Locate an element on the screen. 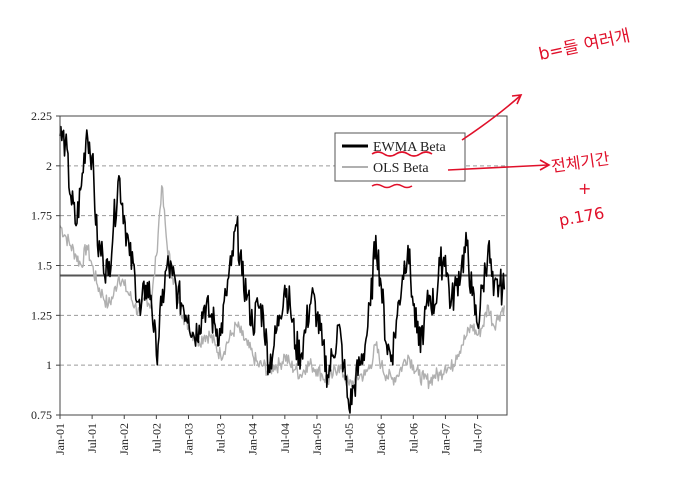 The height and width of the screenshot is (477, 677). ytick-label-4: 1.25 is located at coordinates (41, 315).